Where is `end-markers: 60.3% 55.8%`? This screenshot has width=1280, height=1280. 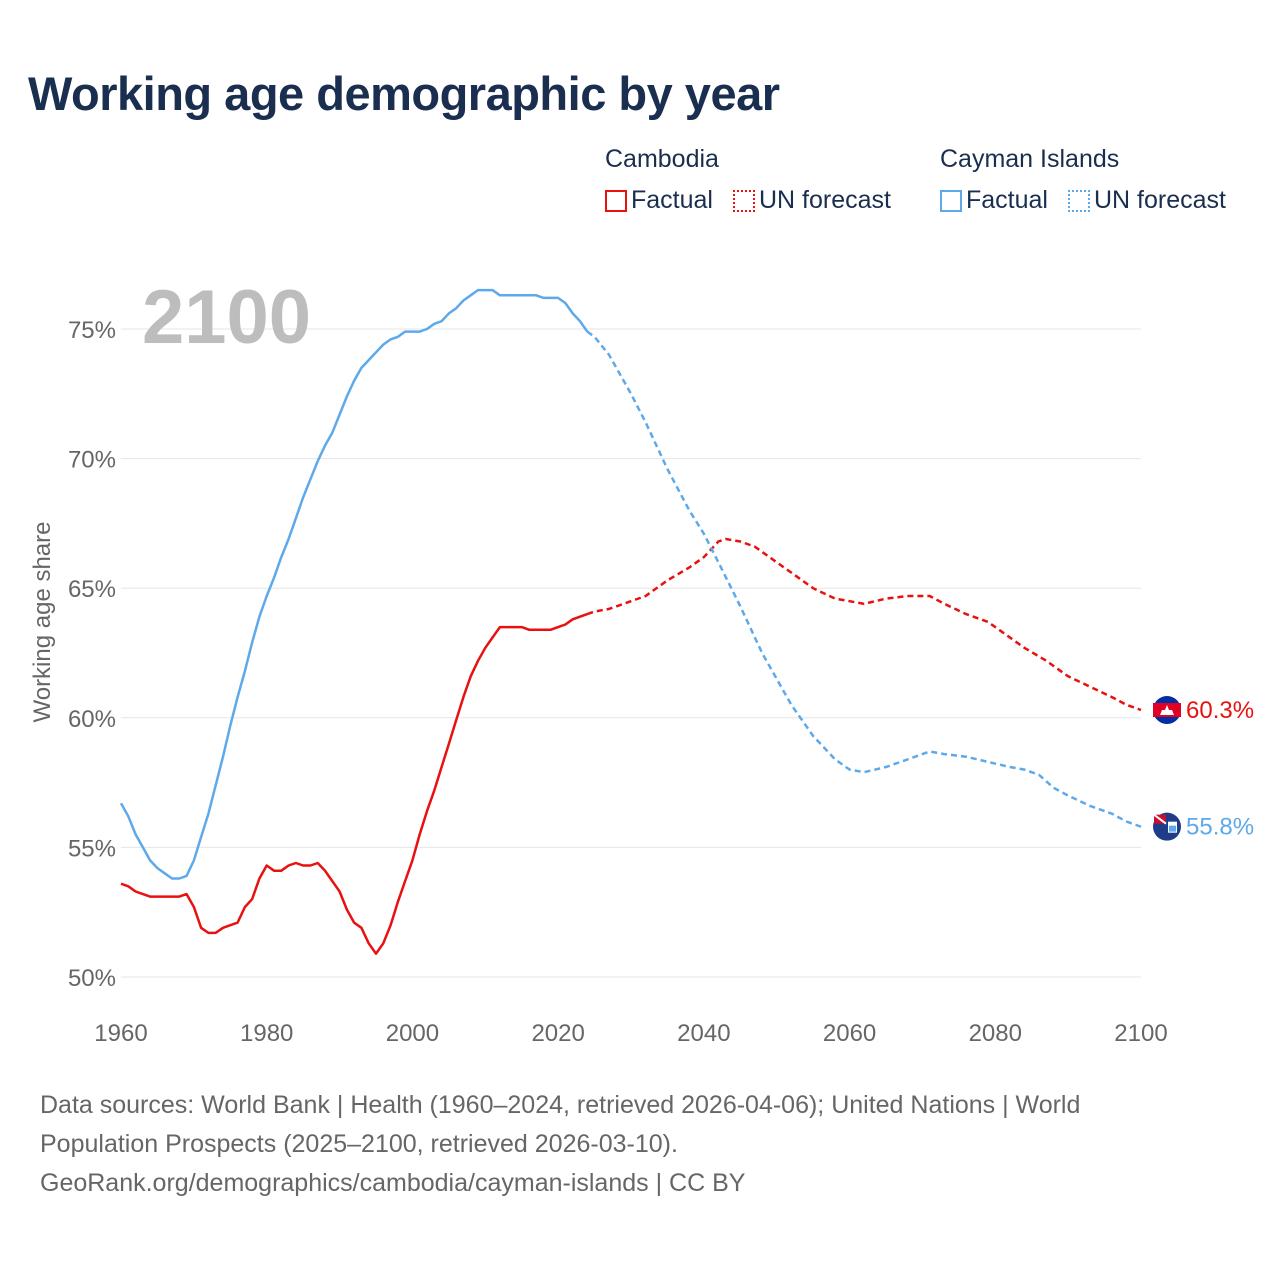 end-markers: 60.3% 55.8% is located at coordinates (1203, 768).